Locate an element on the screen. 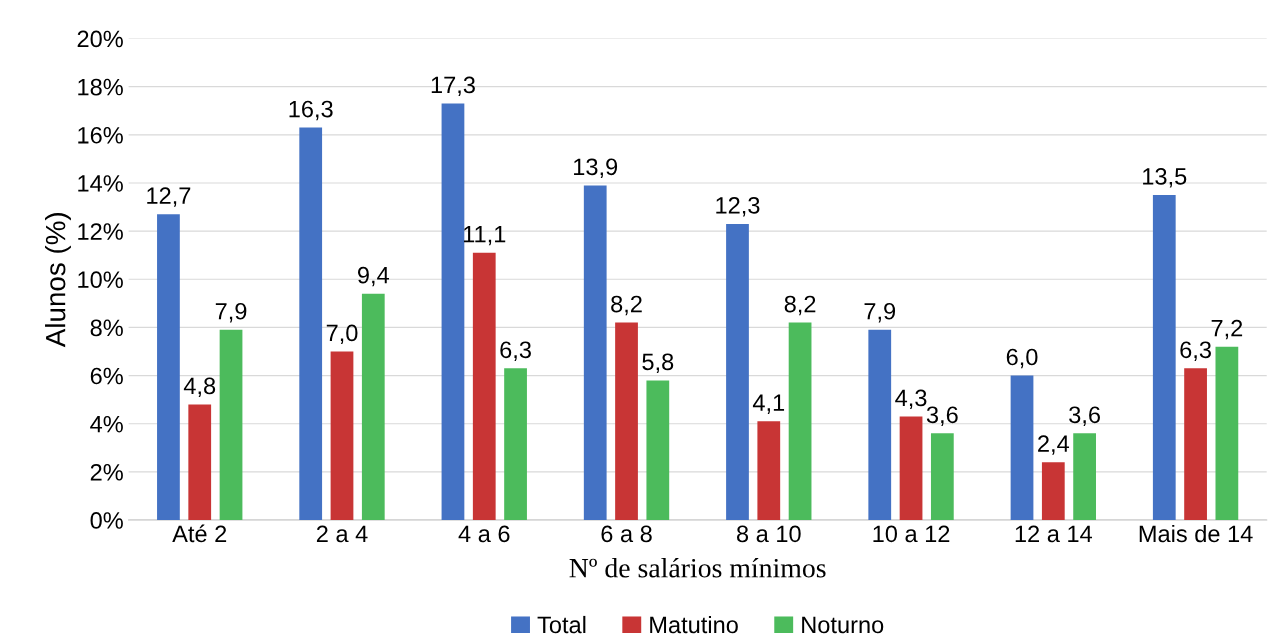 The height and width of the screenshot is (642, 1286). data-label: 6,0 is located at coordinates (1022, 358).